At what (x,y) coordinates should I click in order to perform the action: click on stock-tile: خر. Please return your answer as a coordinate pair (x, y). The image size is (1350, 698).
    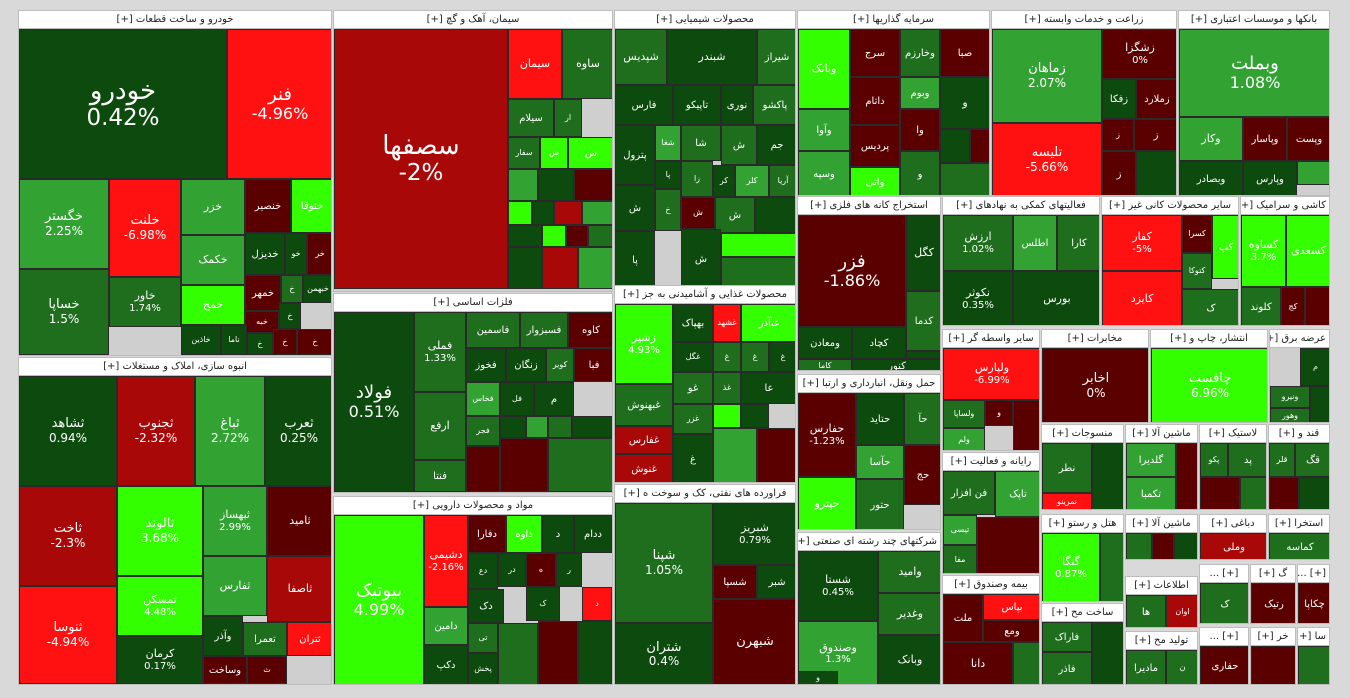
    Looking at the image, I should click on (319, 254).